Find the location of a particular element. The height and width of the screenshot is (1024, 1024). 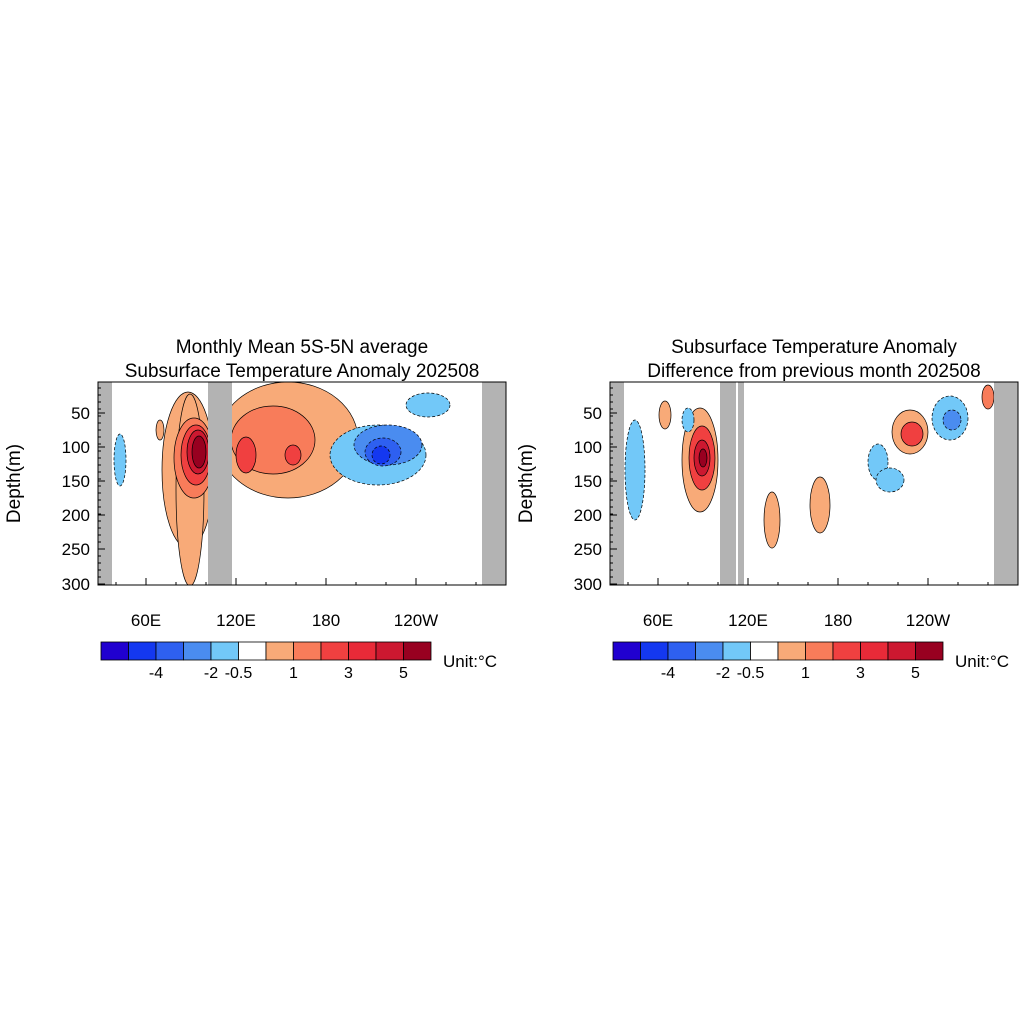

chart-title-line: Subsurface Temperature Anomaly 202508 is located at coordinates (302, 371).